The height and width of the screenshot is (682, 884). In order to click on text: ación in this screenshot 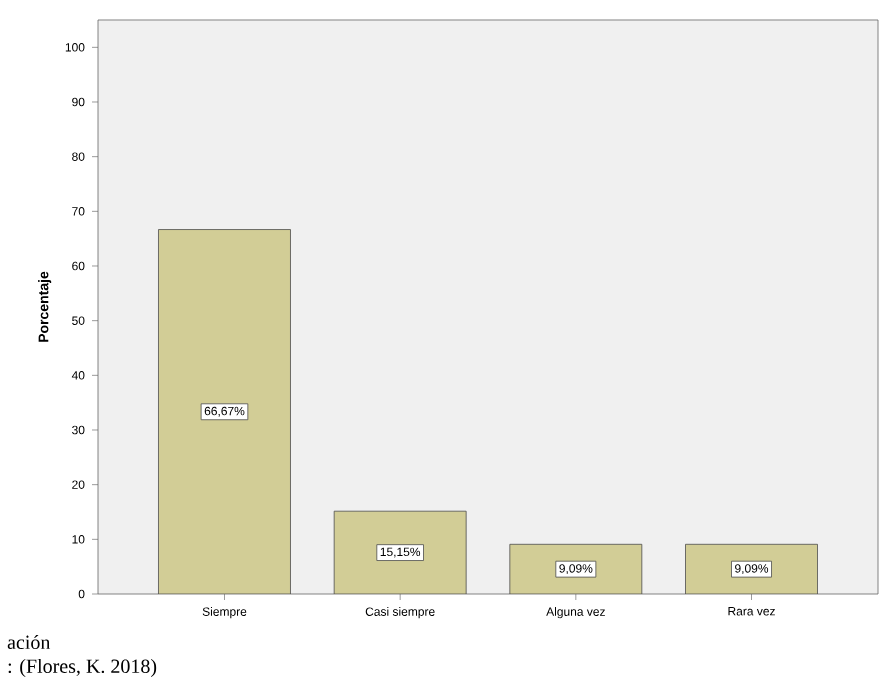, I will do `click(29, 642)`.